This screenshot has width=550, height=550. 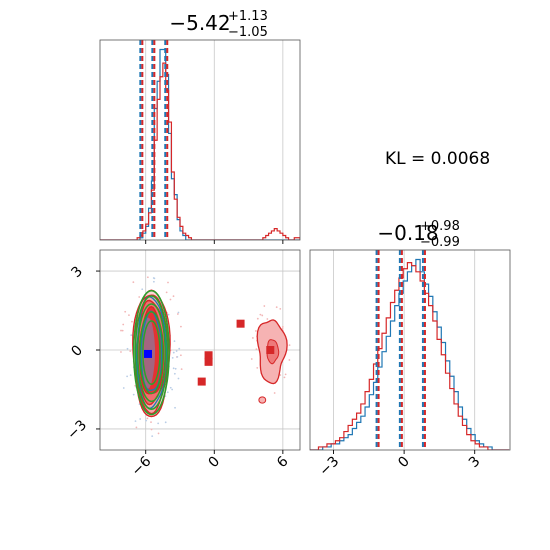 What do you see at coordinates (248, 16) in the screenshot?
I see `title-upper: +1.13` at bounding box center [248, 16].